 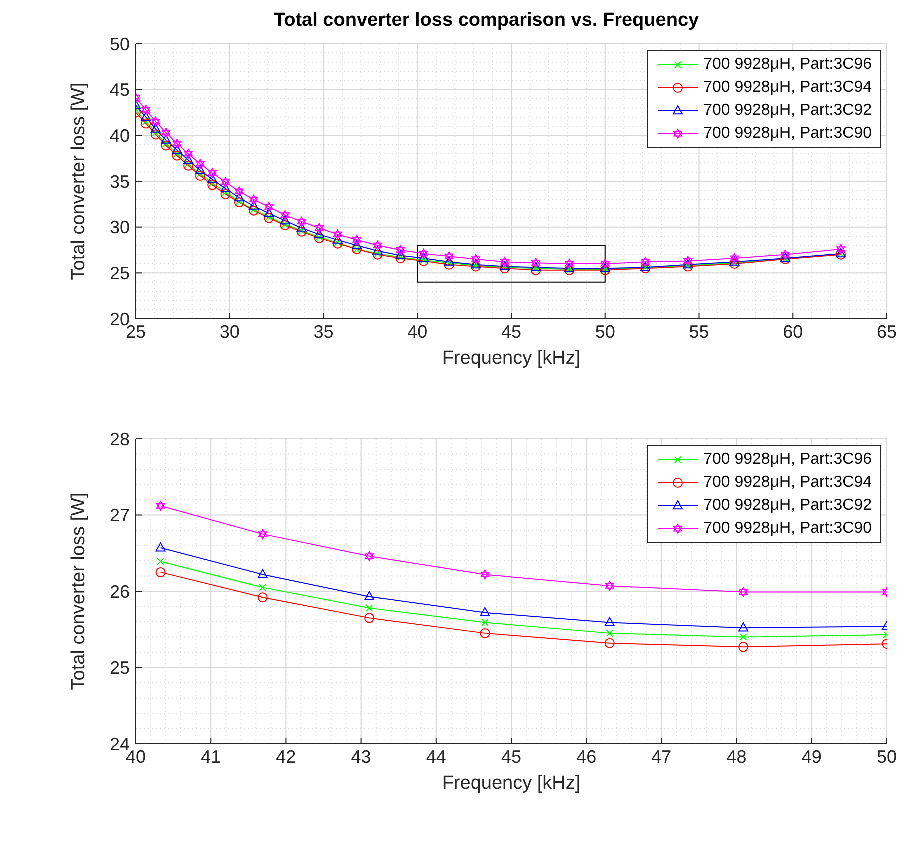 What do you see at coordinates (120, 228) in the screenshot?
I see `y-tick-label: 30` at bounding box center [120, 228].